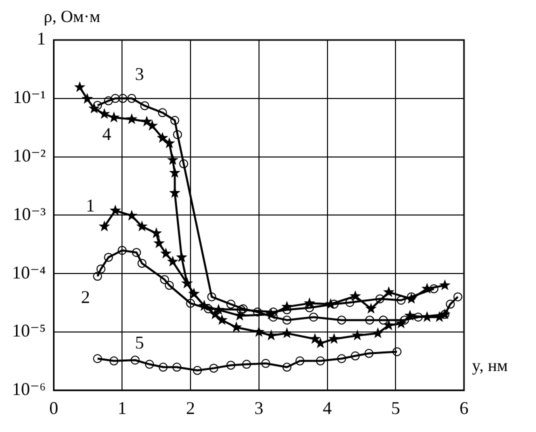  I want to click on x-axis-title: y, нм, so click(490, 365).